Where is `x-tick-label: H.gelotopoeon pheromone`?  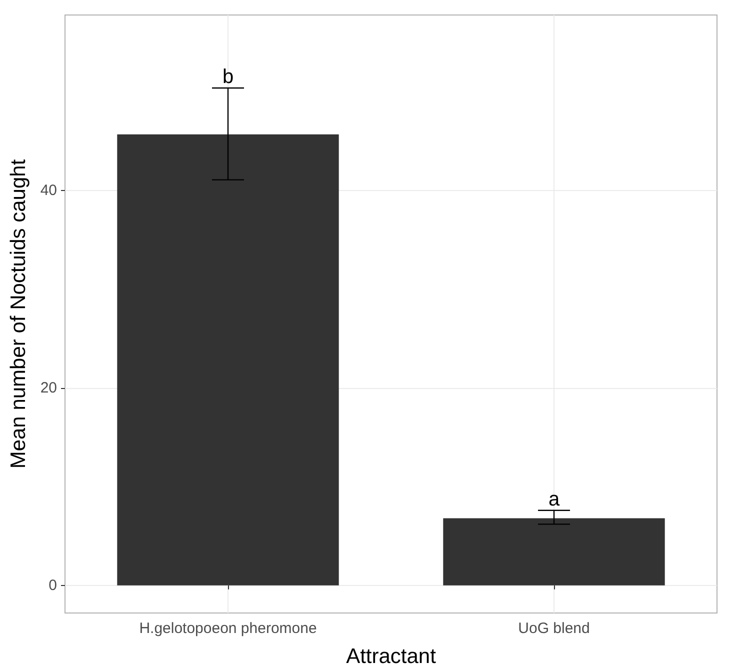
x-tick-label: H.gelotopoeon pheromone is located at coordinates (228, 628).